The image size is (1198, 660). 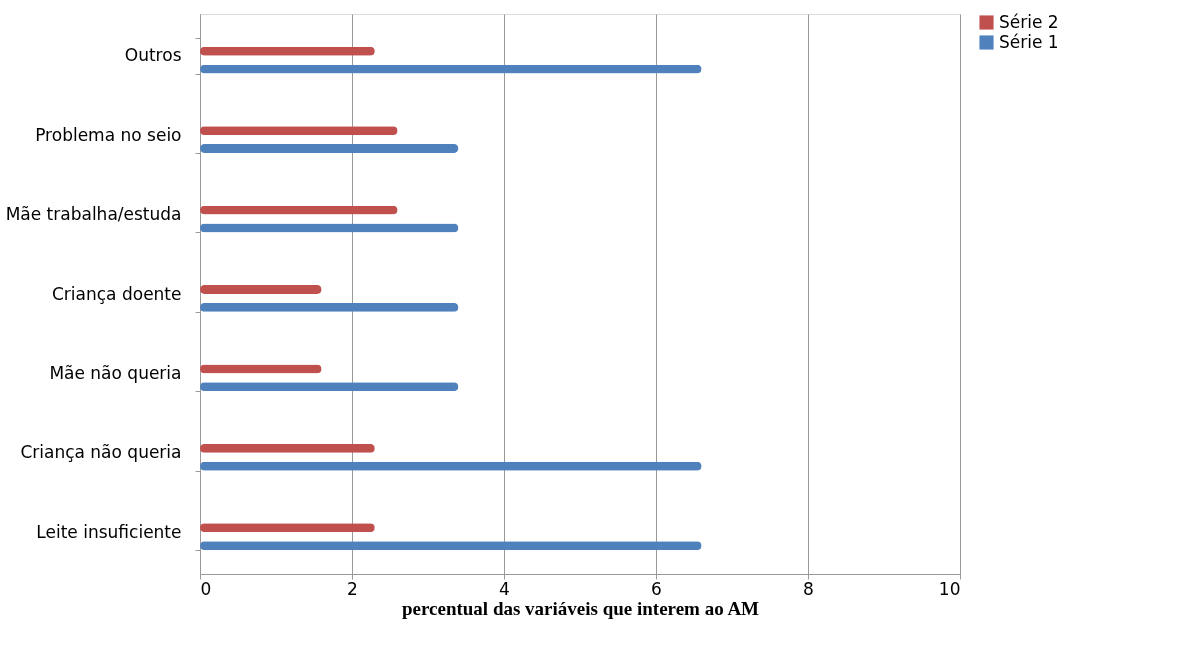 What do you see at coordinates (108, 134) in the screenshot?
I see `y-tick-label: Problema no seio` at bounding box center [108, 134].